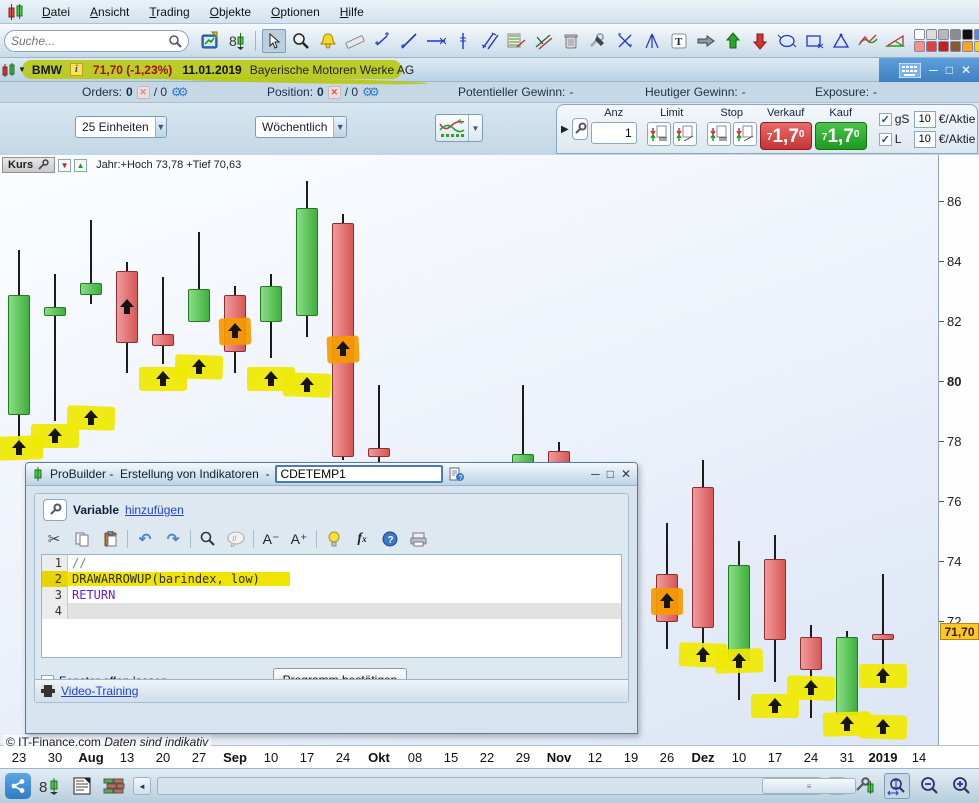 This screenshot has height=803, width=979. I want to click on hint-bulb-icon, so click(334, 539).